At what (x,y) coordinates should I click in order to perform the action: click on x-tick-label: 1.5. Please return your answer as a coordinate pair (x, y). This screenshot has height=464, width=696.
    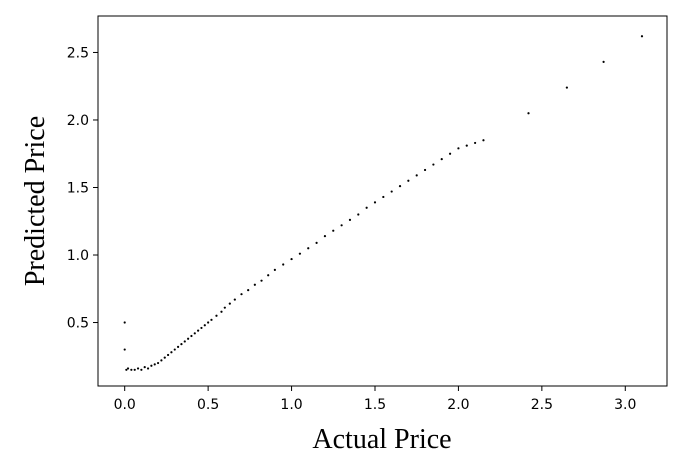
    Looking at the image, I should click on (375, 405).